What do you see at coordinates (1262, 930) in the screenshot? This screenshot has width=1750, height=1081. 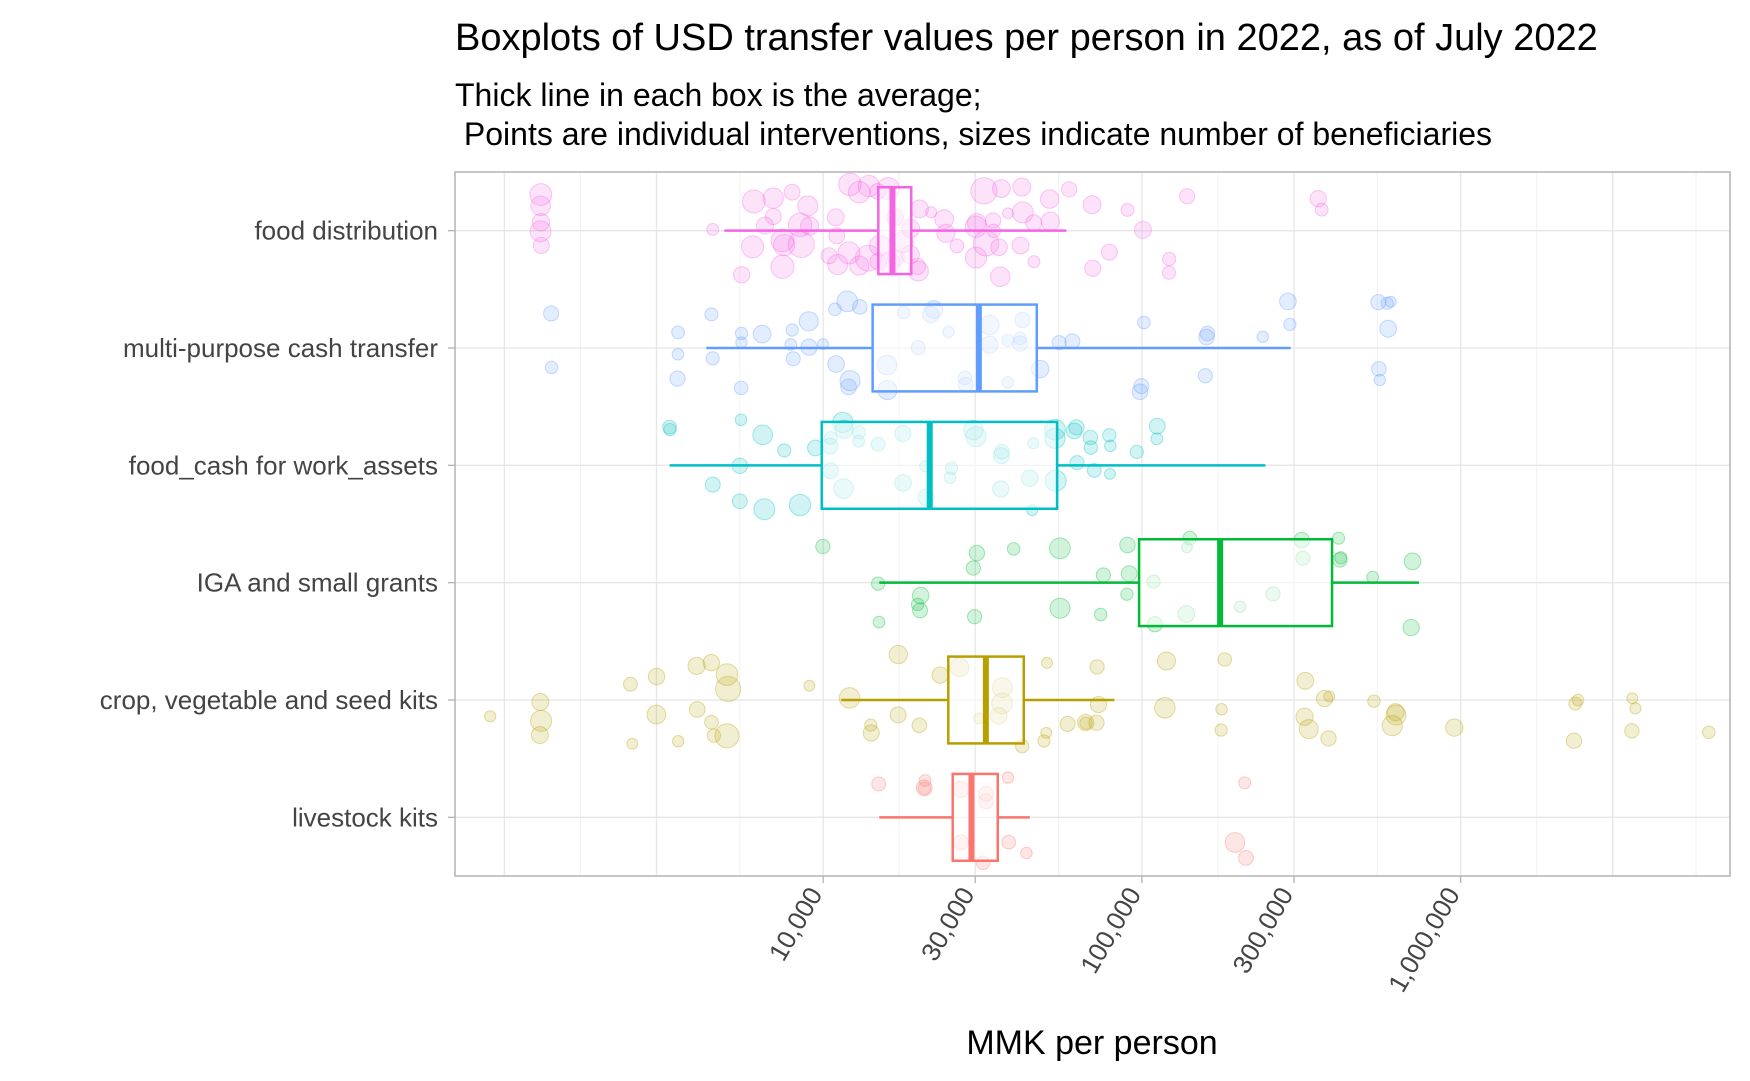 I see `x-axis-tick-label: 300,000` at bounding box center [1262, 930].